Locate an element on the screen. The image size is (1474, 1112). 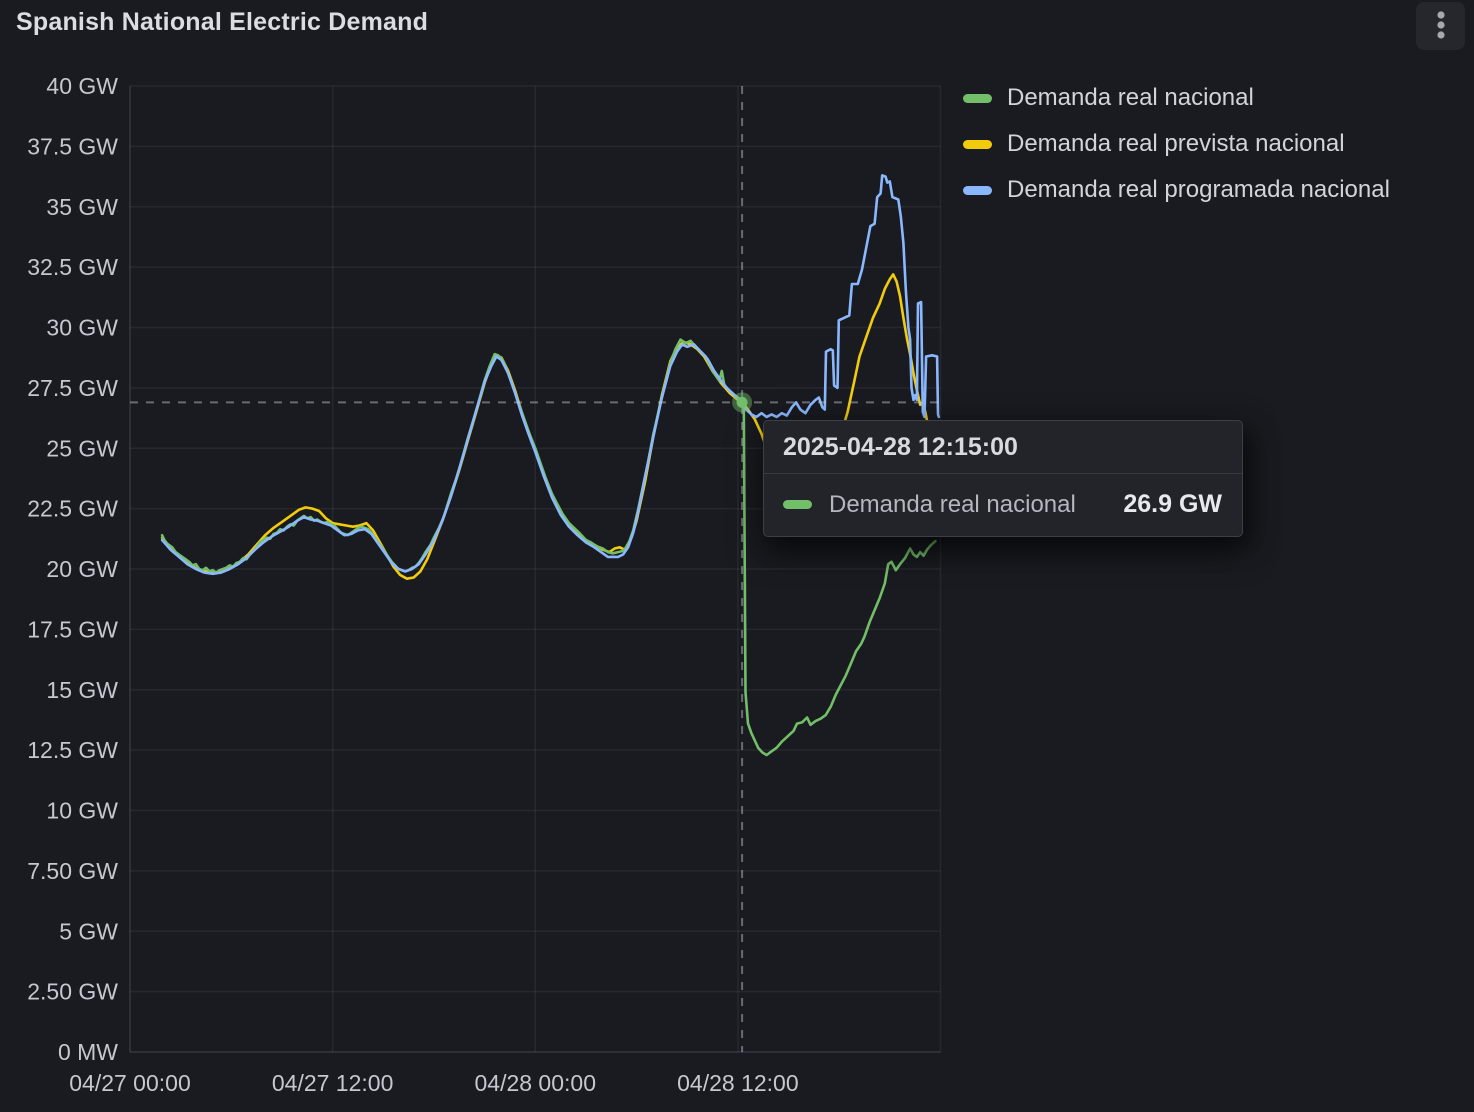
kebab-menu-icon is located at coordinates (1441, 25).